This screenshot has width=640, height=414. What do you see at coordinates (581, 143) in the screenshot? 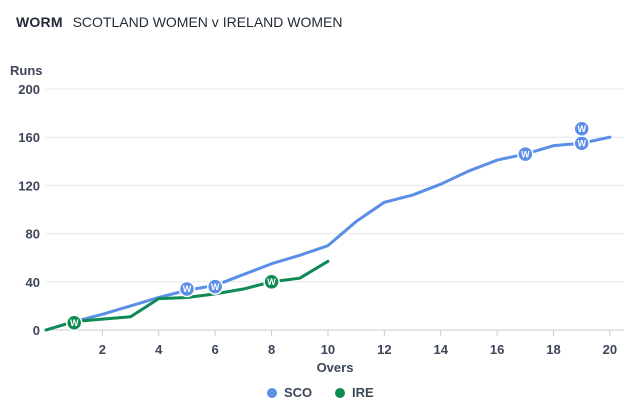
I see `wicket-label-sco-3: W` at bounding box center [581, 143].